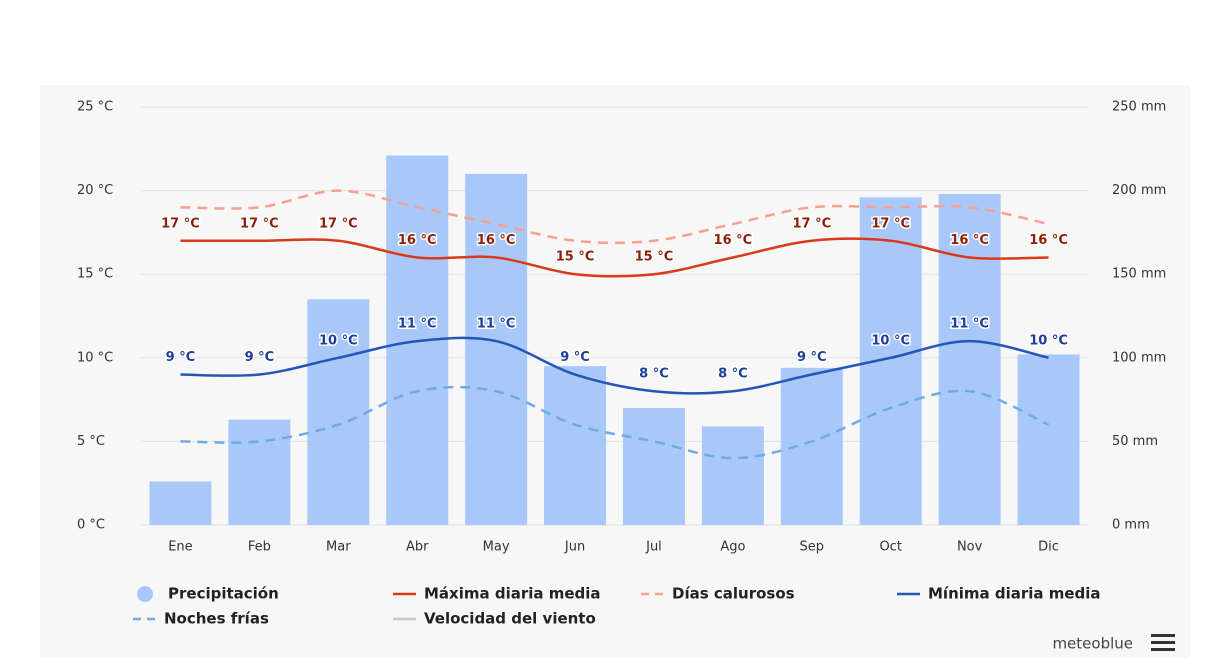 This screenshot has height=666, width=1214. What do you see at coordinates (223, 594) in the screenshot?
I see `legend-label: Precipitación` at bounding box center [223, 594].